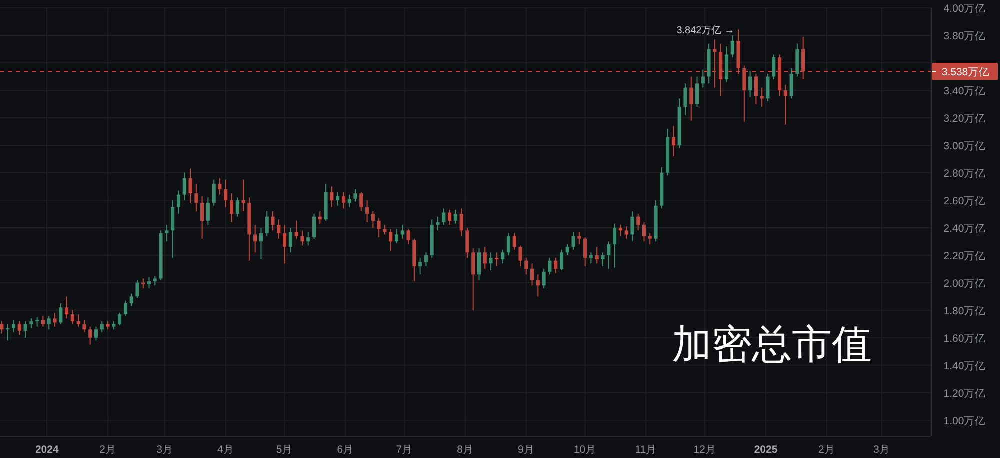 This screenshot has width=1000, height=458. I want to click on x-tick-label: 11月, so click(646, 450).